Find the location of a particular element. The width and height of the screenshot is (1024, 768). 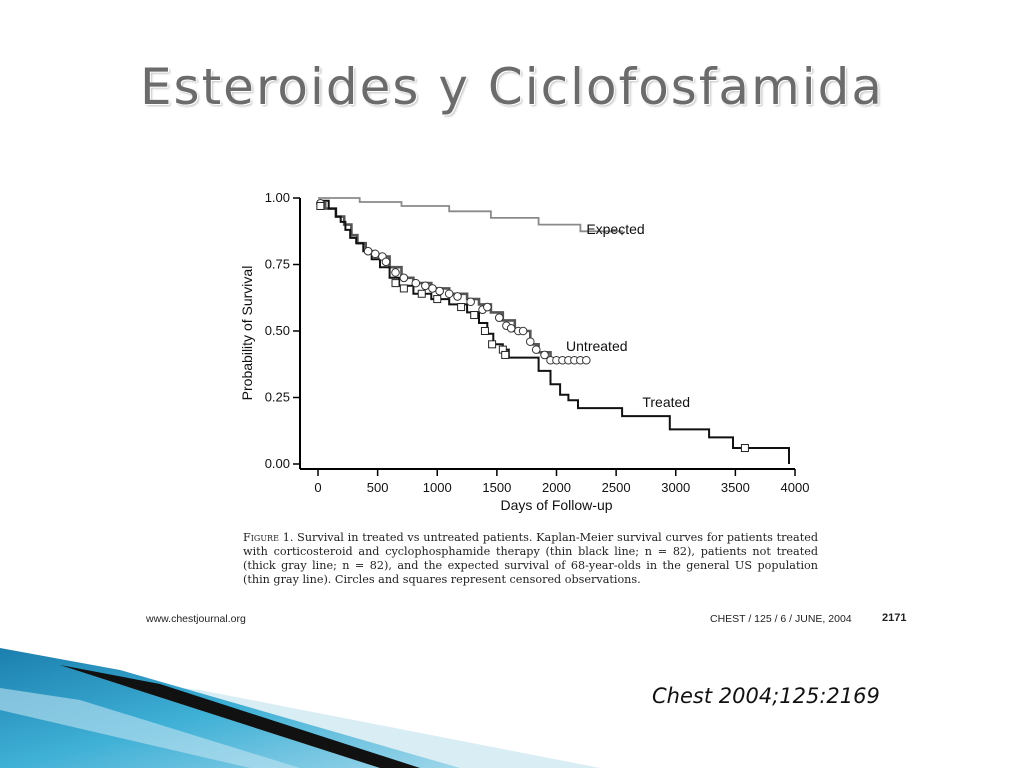

decor-dark-band is located at coordinates (240, 716).